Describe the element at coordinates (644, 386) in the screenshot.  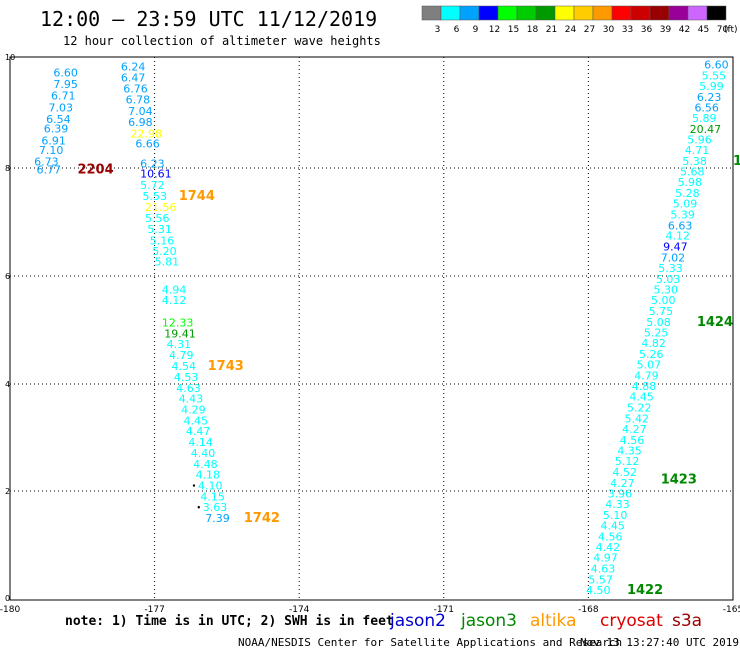
I see `wave-height-label: 4.88` at that location.